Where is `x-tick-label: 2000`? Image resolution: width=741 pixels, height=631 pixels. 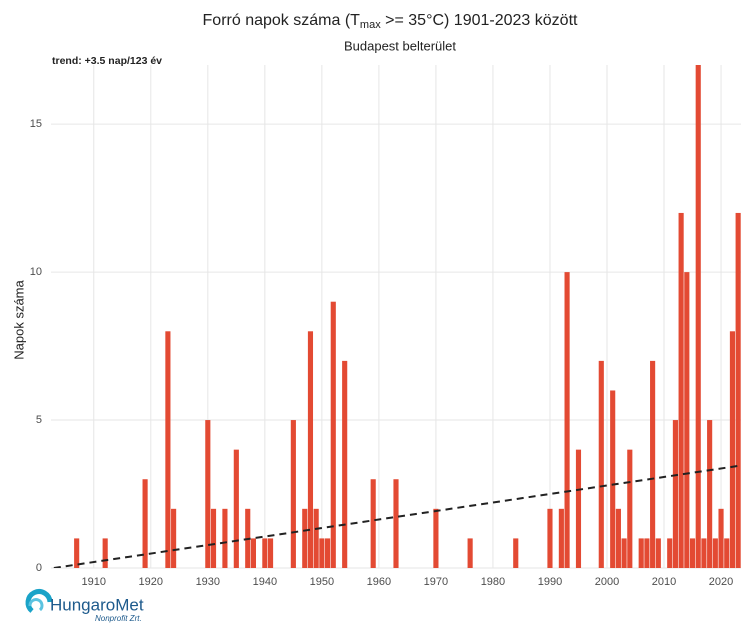 x-tick-label: 2000 is located at coordinates (607, 582).